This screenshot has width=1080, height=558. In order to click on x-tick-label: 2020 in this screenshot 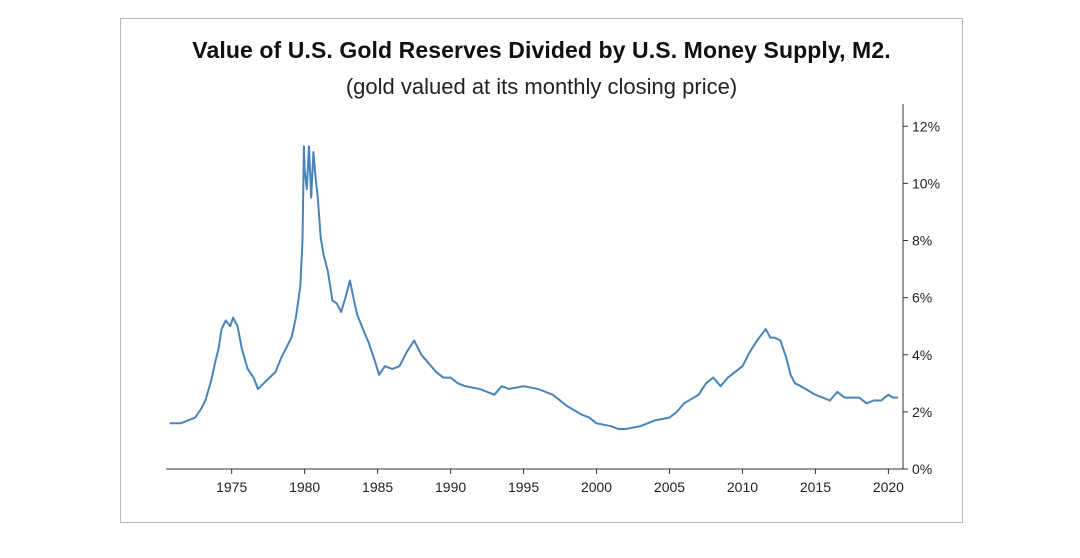, I will do `click(888, 487)`.